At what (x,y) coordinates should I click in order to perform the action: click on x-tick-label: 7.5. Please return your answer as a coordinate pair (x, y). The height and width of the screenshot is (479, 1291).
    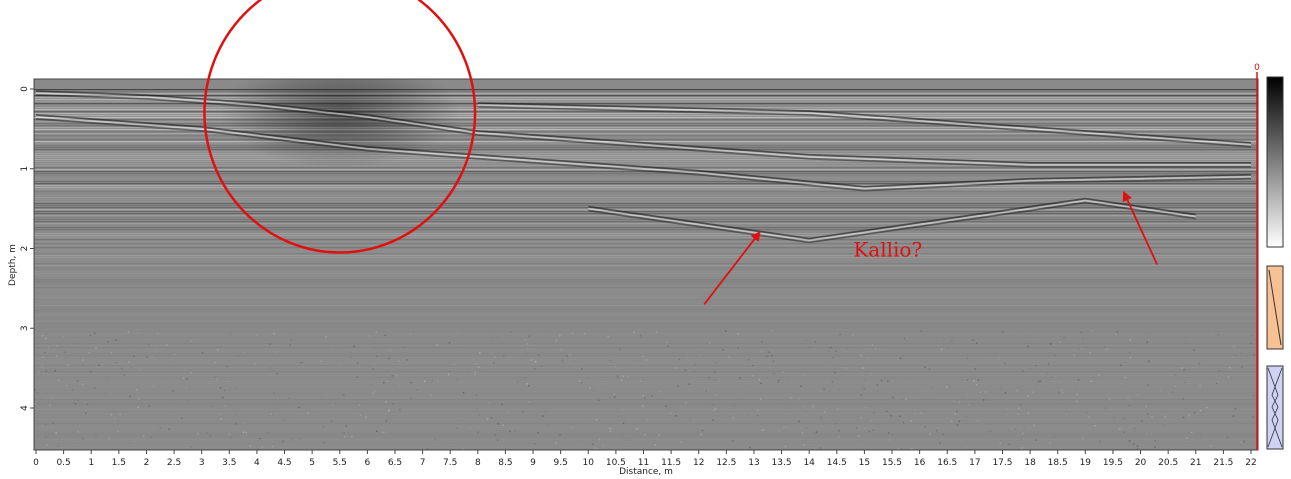
    Looking at the image, I should click on (450, 463).